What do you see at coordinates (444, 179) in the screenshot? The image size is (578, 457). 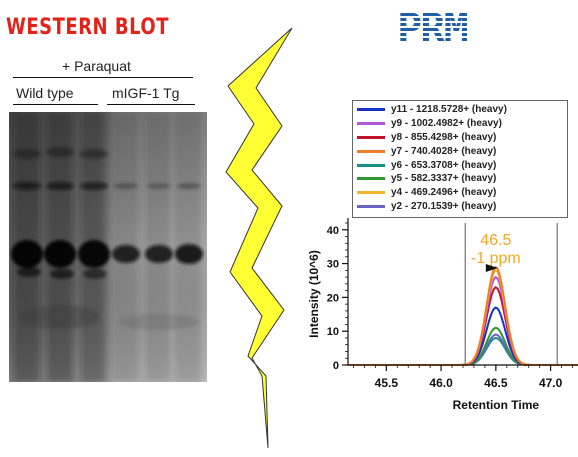 I see `legend-label: y5 - 582.3337+ (heavy)` at bounding box center [444, 179].